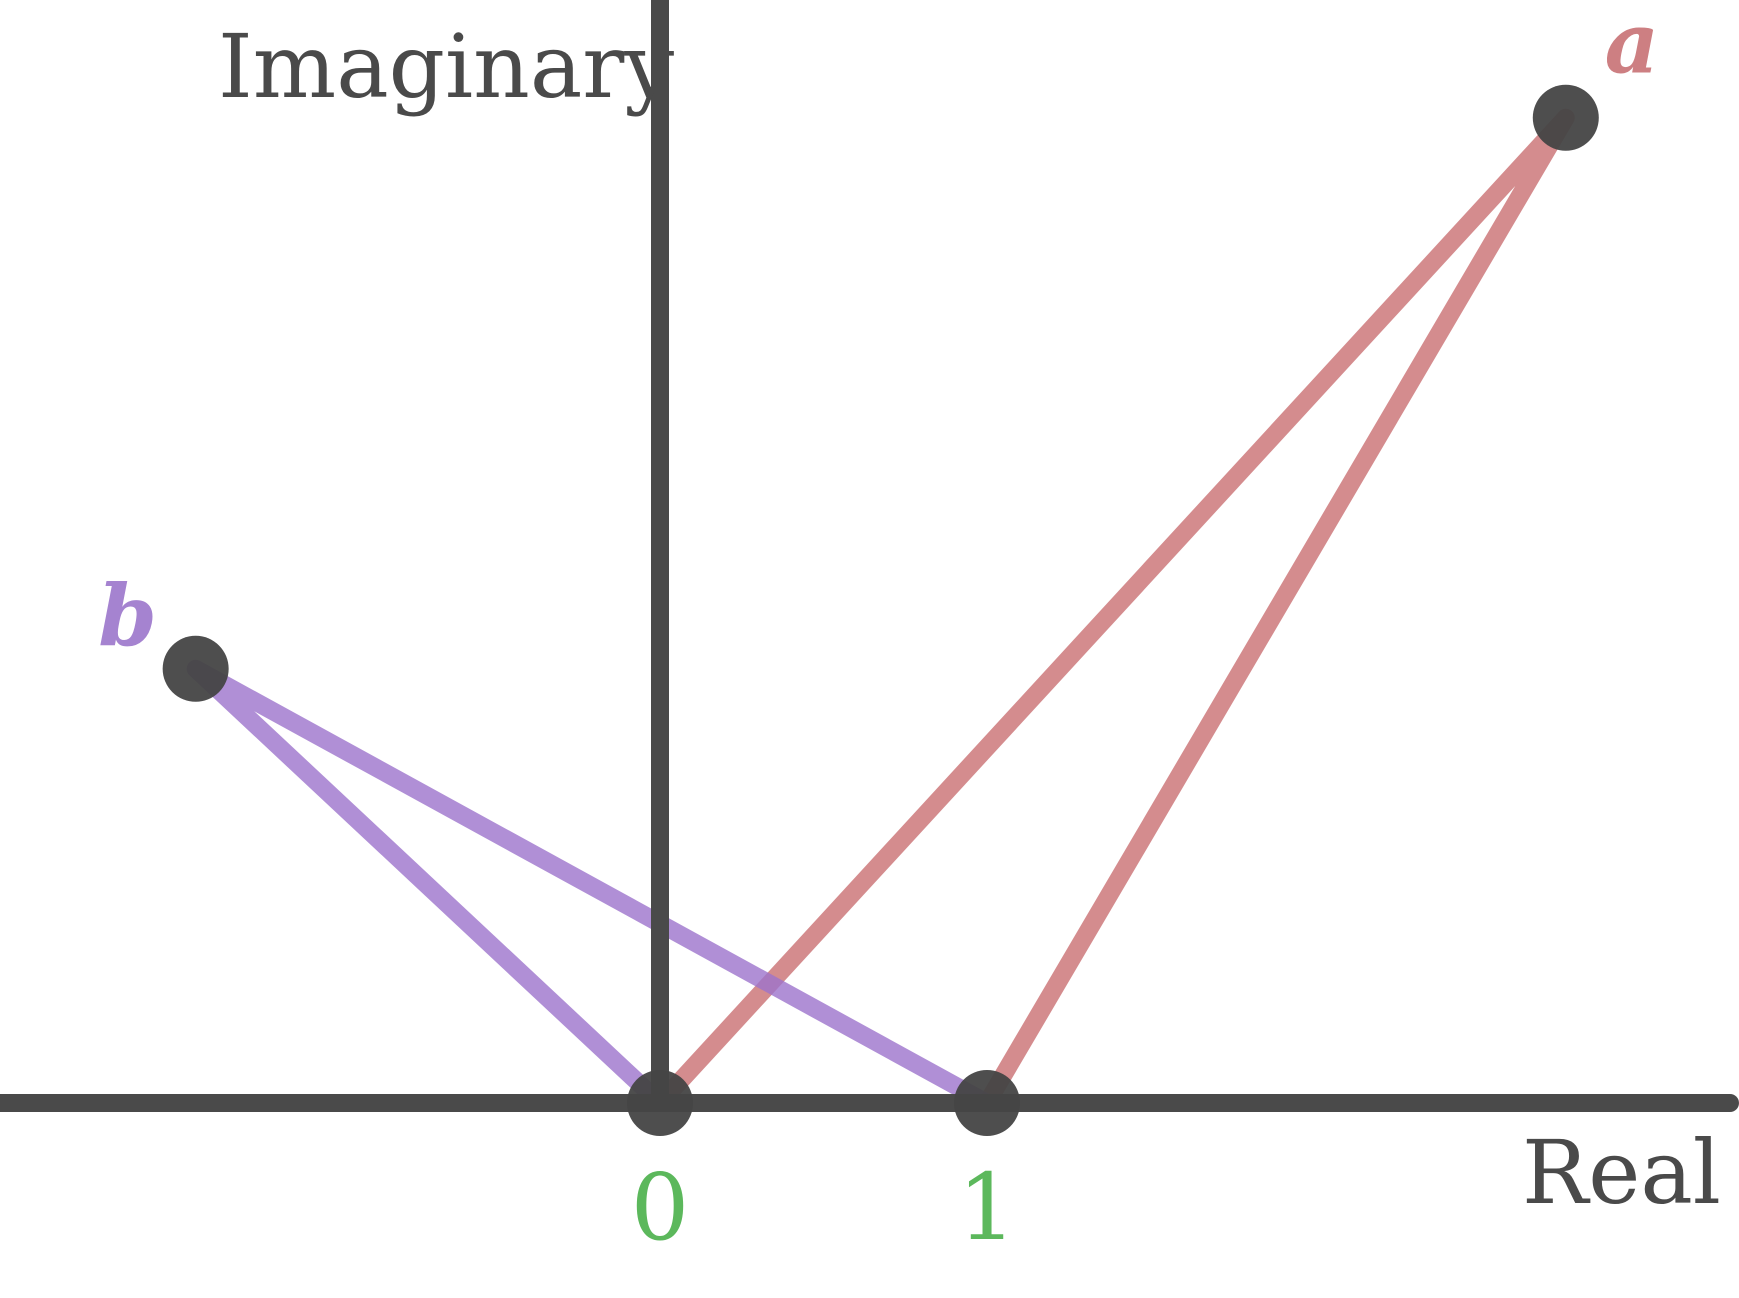 The image size is (1739, 1298). What do you see at coordinates (1565, 117) in the screenshot?
I see `point-a-marker` at bounding box center [1565, 117].